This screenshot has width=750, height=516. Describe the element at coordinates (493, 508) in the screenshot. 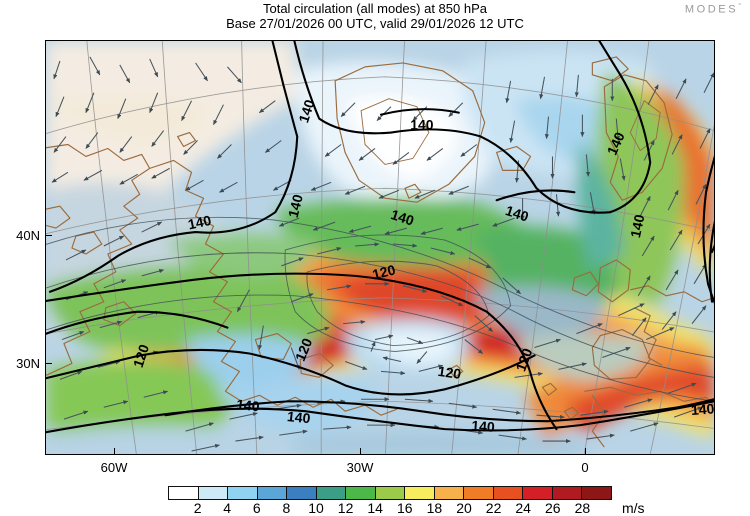

I see `colorbar-tick-22: 22` at that location.